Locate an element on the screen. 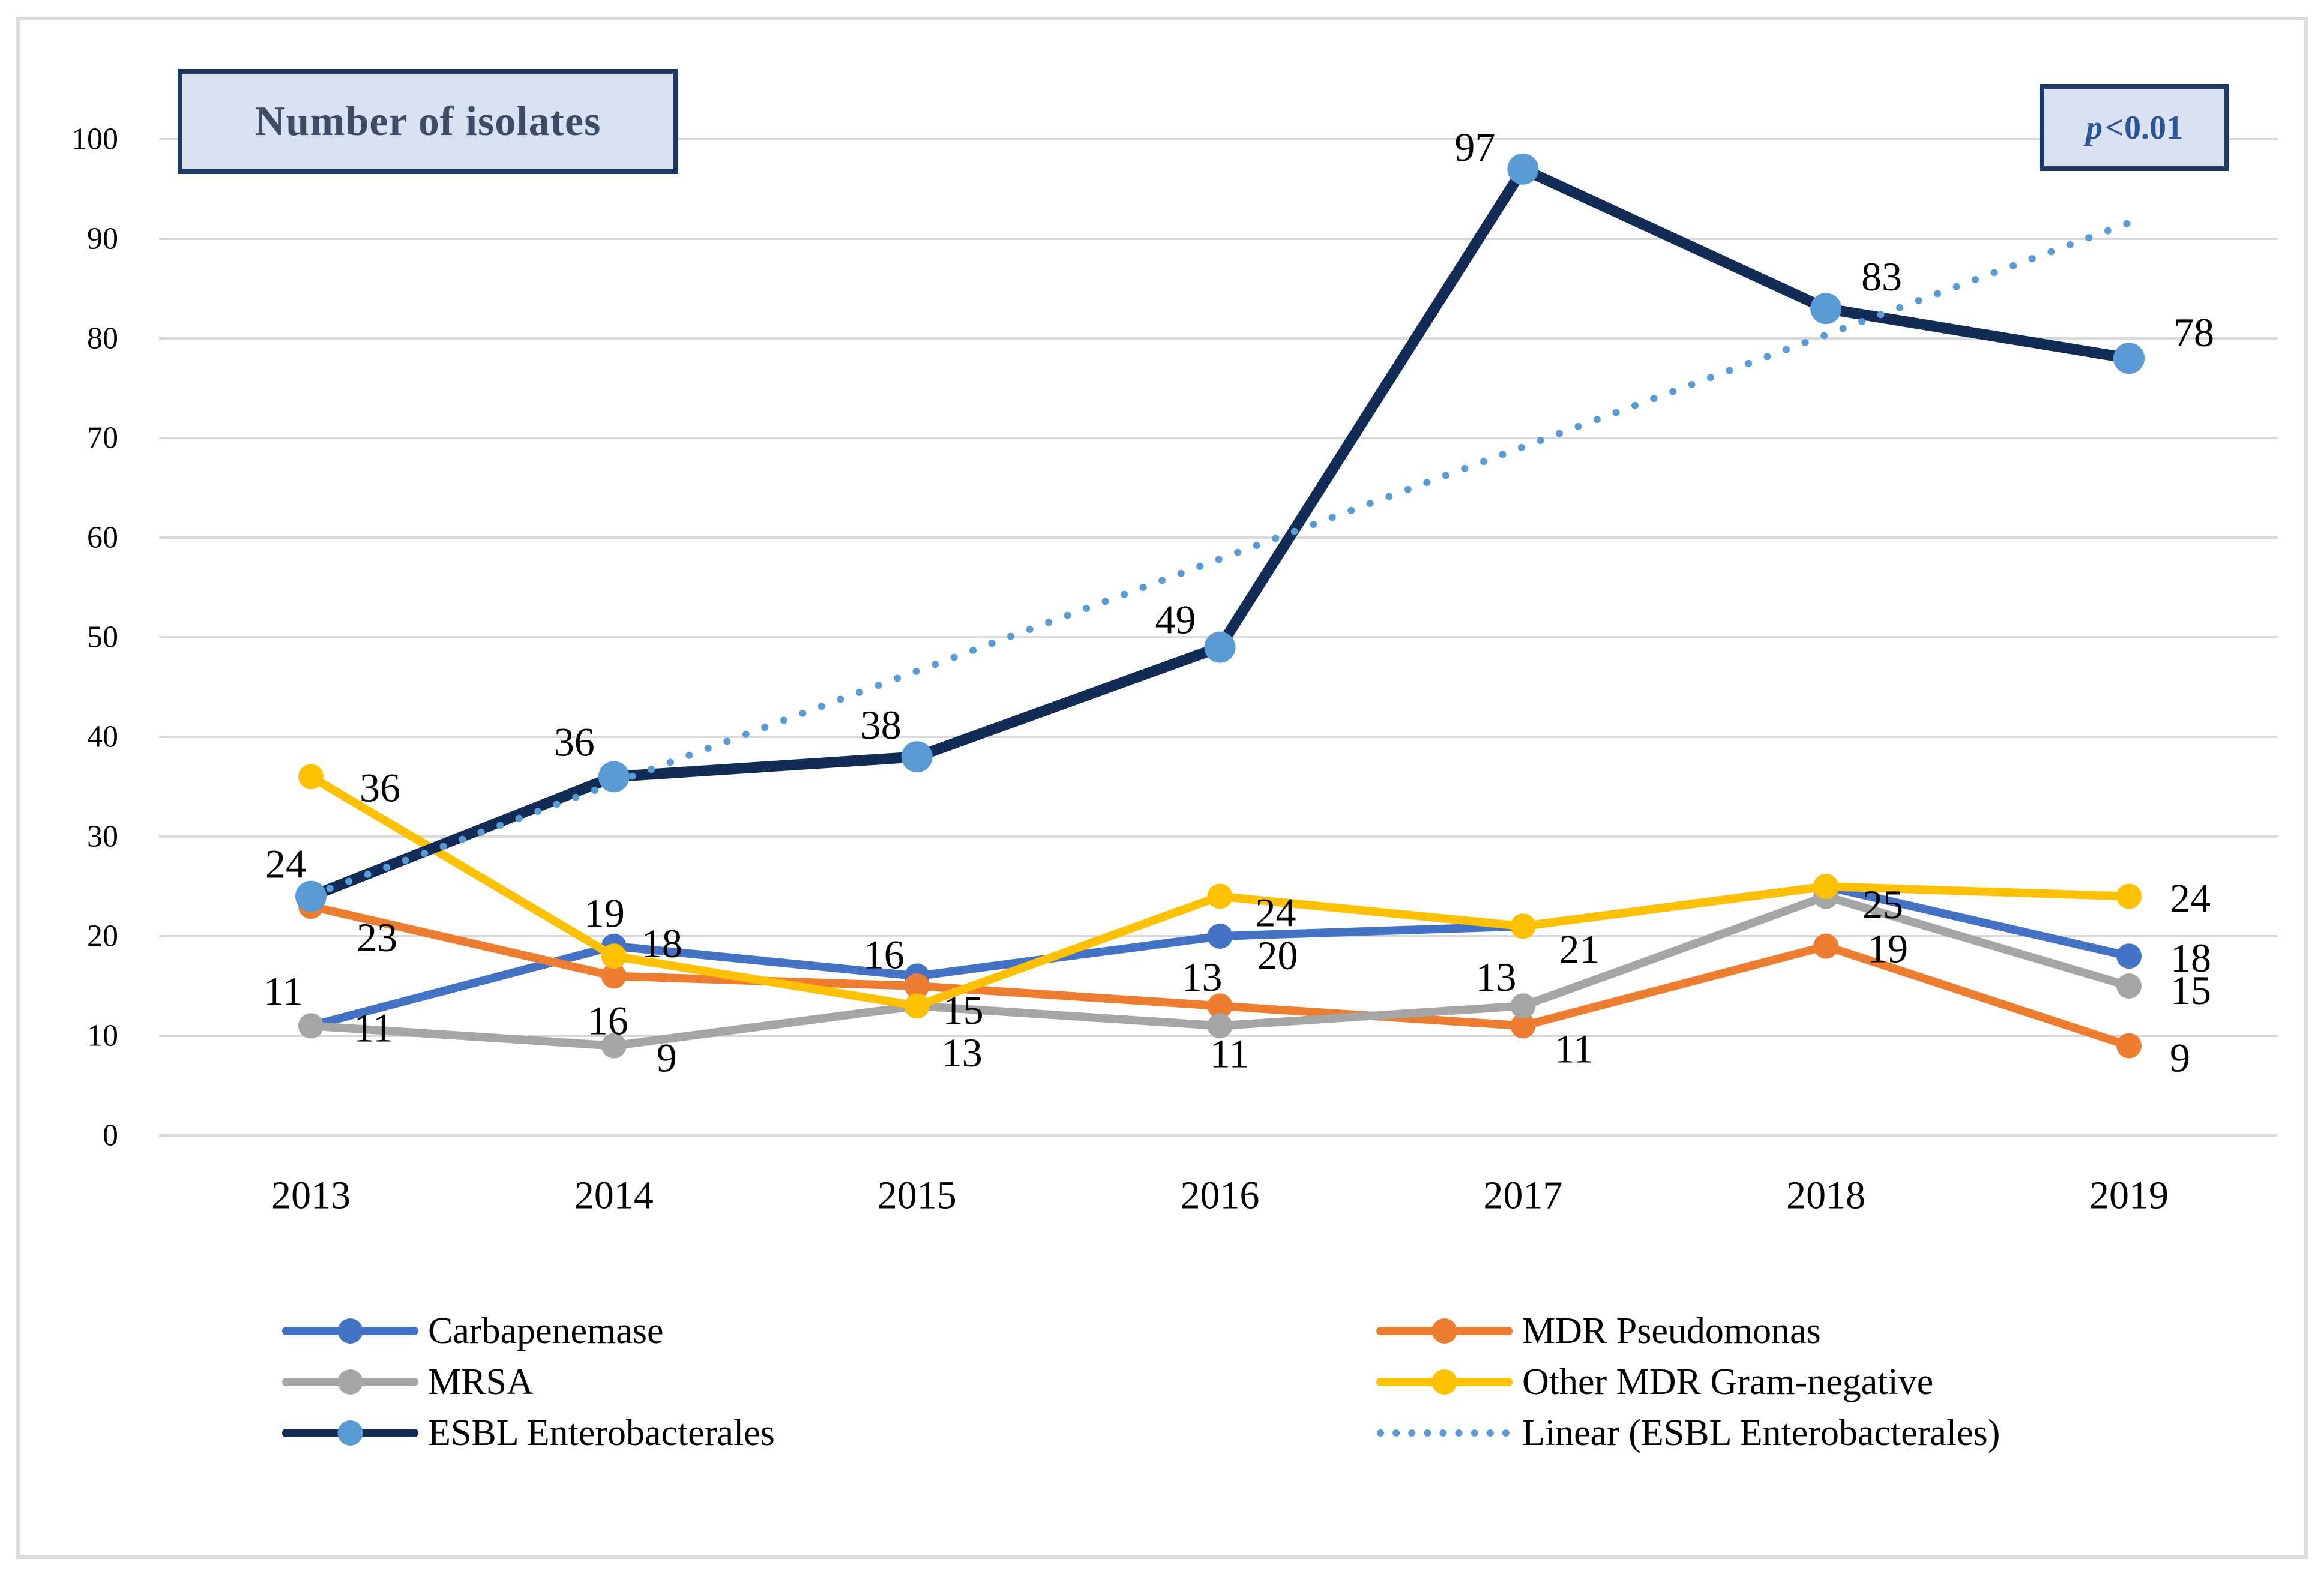 The height and width of the screenshot is (1577, 2324). y-axis-label: 0 is located at coordinates (110, 1136).